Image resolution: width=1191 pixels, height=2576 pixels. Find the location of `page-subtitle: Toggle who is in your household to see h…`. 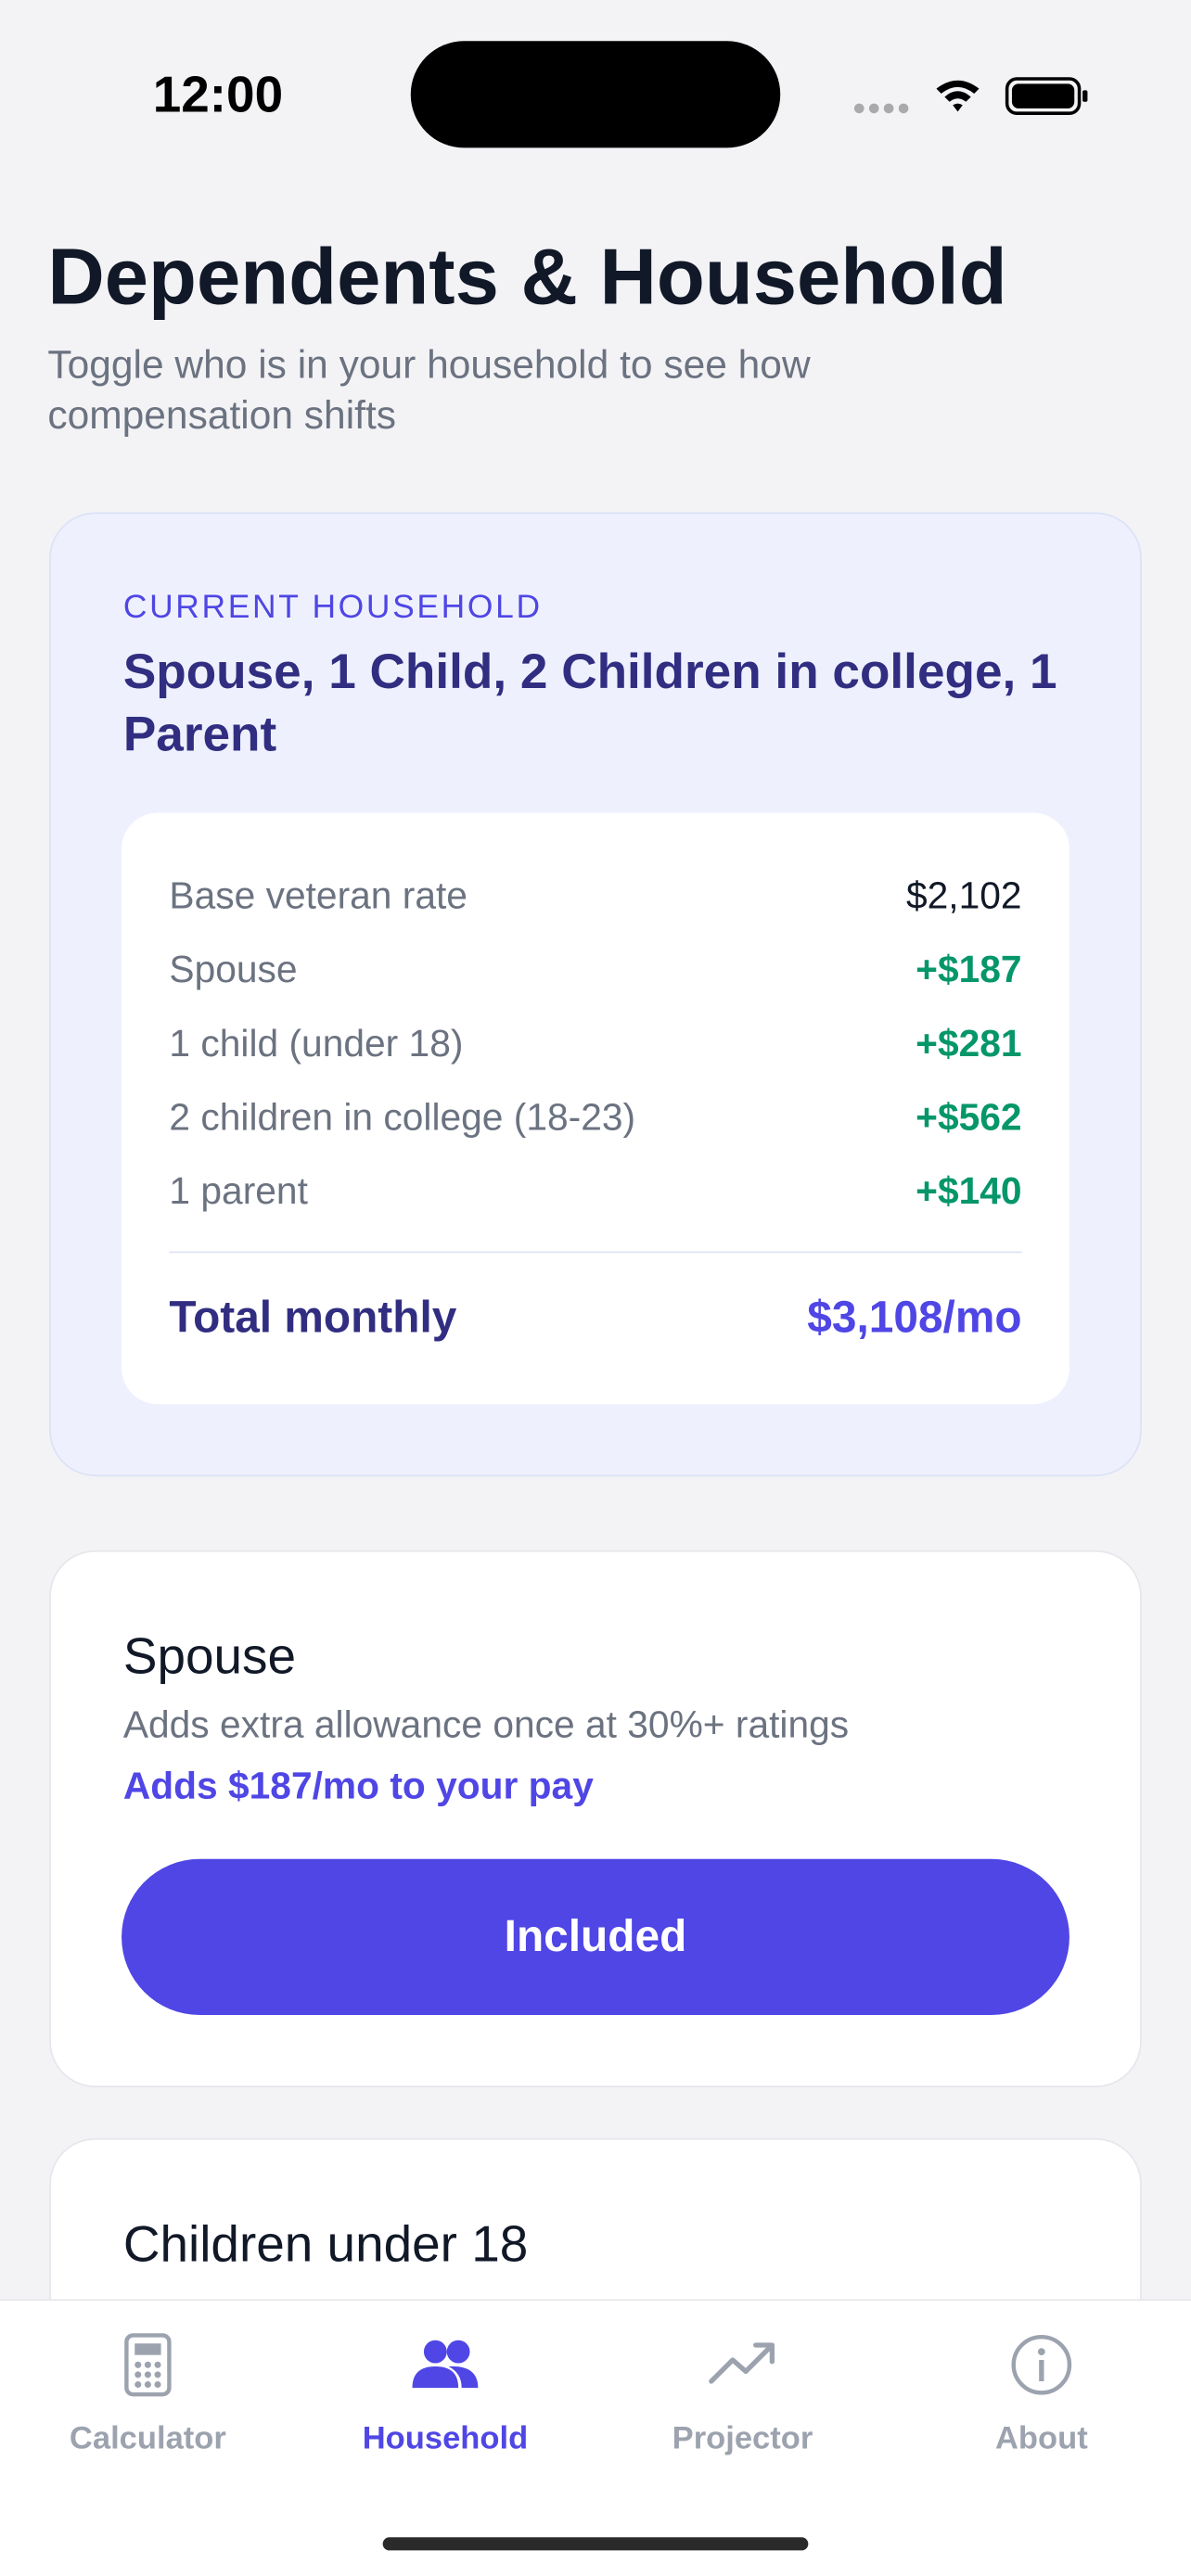

page-subtitle: Toggle who is in your household to see h… is located at coordinates (429, 391).